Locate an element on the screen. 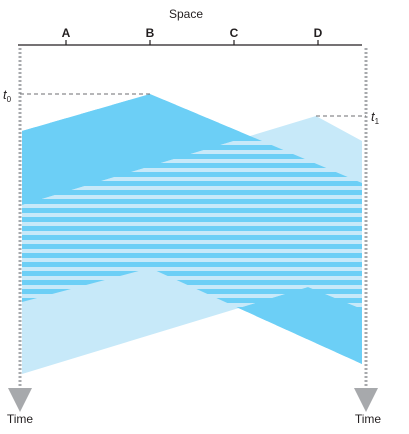 The width and height of the screenshot is (409, 434). time-label-right: Time is located at coordinates (368, 419).